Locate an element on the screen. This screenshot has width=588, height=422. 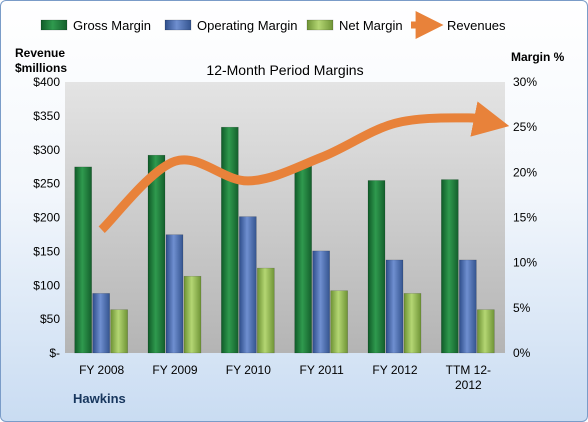
bar-gross-margin-fy-2008 is located at coordinates (83, 260).